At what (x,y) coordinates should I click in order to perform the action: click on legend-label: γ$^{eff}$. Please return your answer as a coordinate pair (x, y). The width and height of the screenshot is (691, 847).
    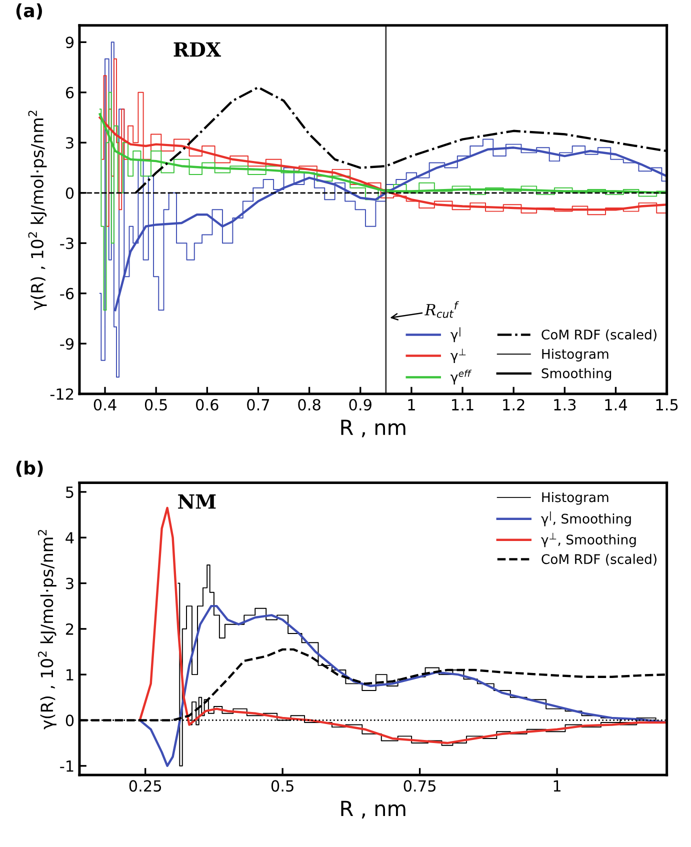
    Looking at the image, I should click on (461, 377).